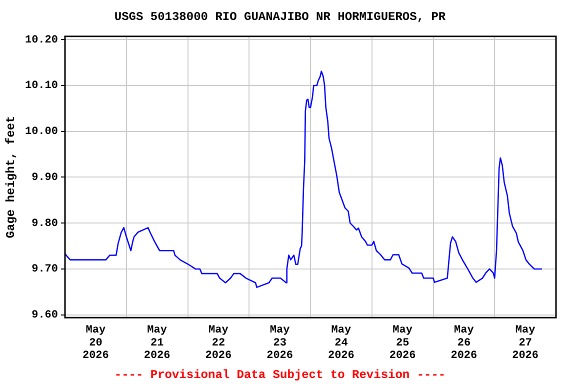 The height and width of the screenshot is (384, 576). Describe the element at coordinates (157, 343) in the screenshot. I see `x-tick-label: May 21 2026` at that location.